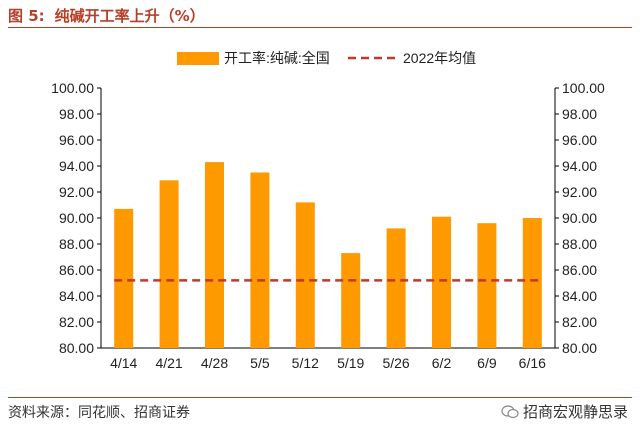  I want to click on x-tick-label: 6/16, so click(532, 363).